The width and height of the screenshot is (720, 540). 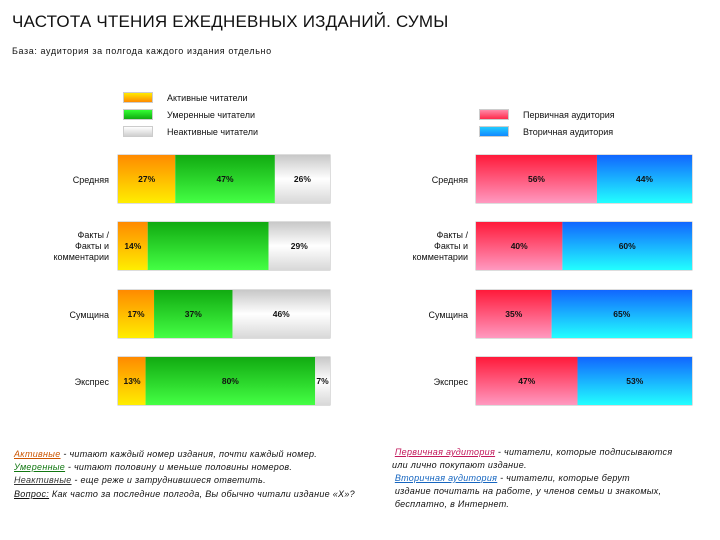 What do you see at coordinates (91, 382) in the screenshot?
I see `row-label-left-3: Экспрес` at bounding box center [91, 382].